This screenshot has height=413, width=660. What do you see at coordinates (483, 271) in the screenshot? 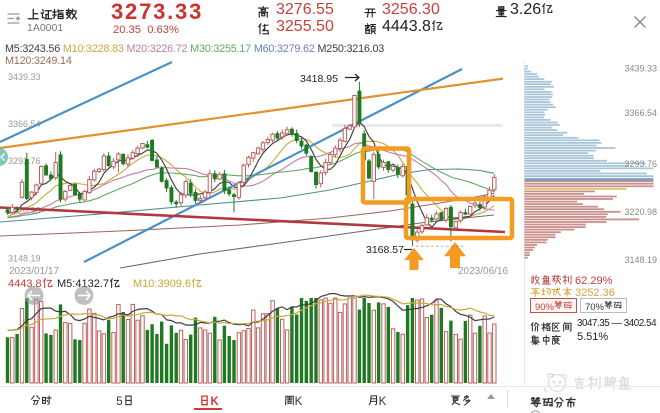
I see `svg-text: 2023/06/16` at bounding box center [483, 271].